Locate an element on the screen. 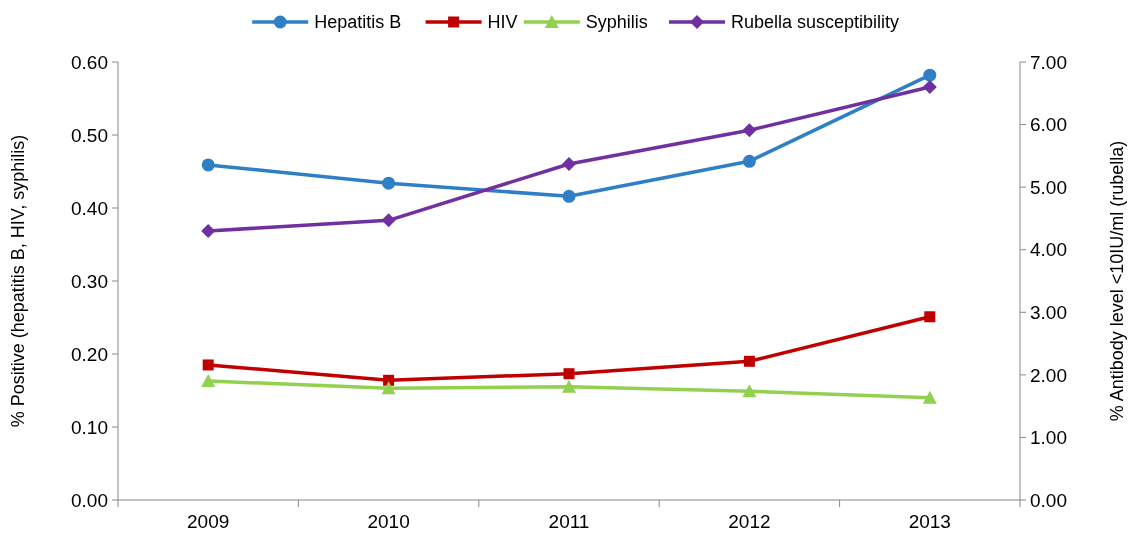  y-tick-label: 0.20 is located at coordinates (89, 354).